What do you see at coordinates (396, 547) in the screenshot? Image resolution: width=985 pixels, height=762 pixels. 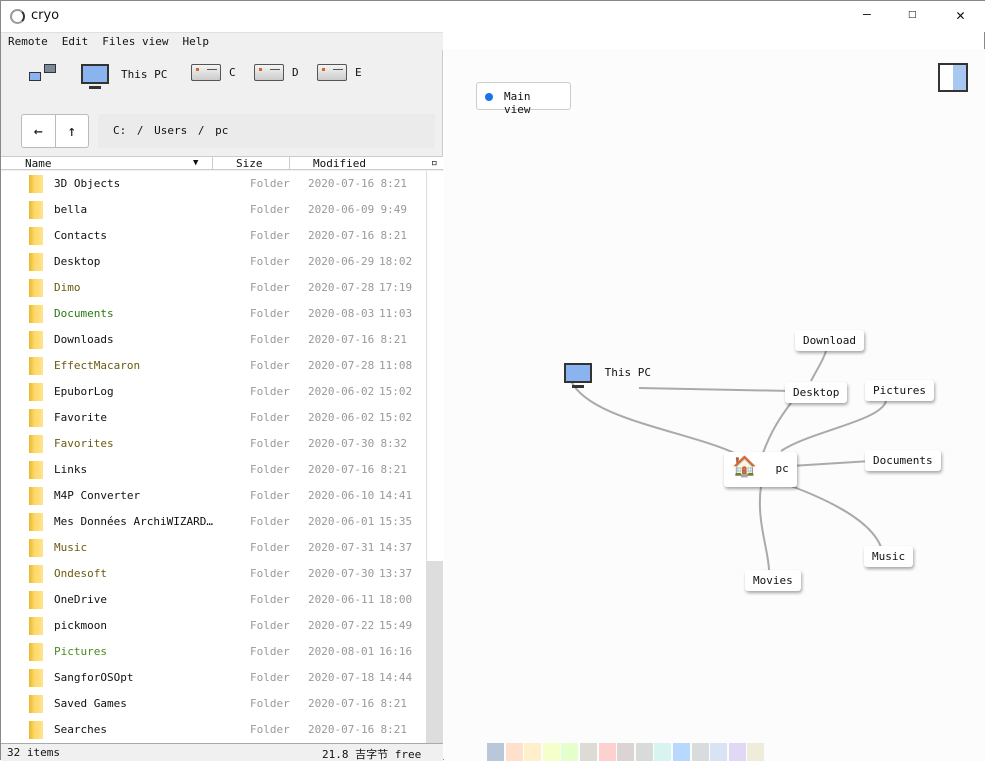 I see `file-time: 14:37` at bounding box center [396, 547].